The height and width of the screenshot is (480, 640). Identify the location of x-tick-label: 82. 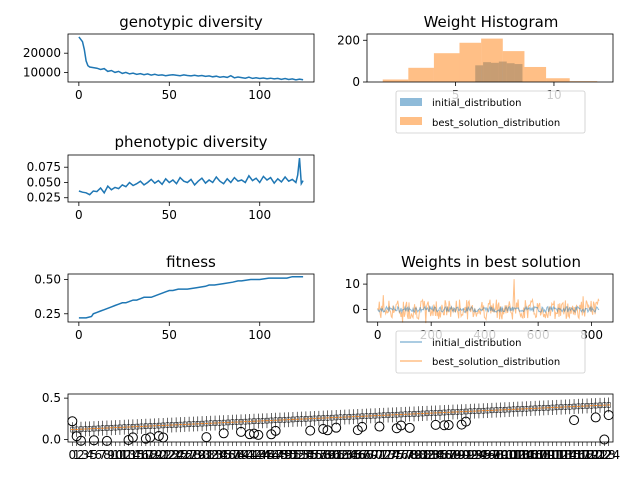
(426, 455).